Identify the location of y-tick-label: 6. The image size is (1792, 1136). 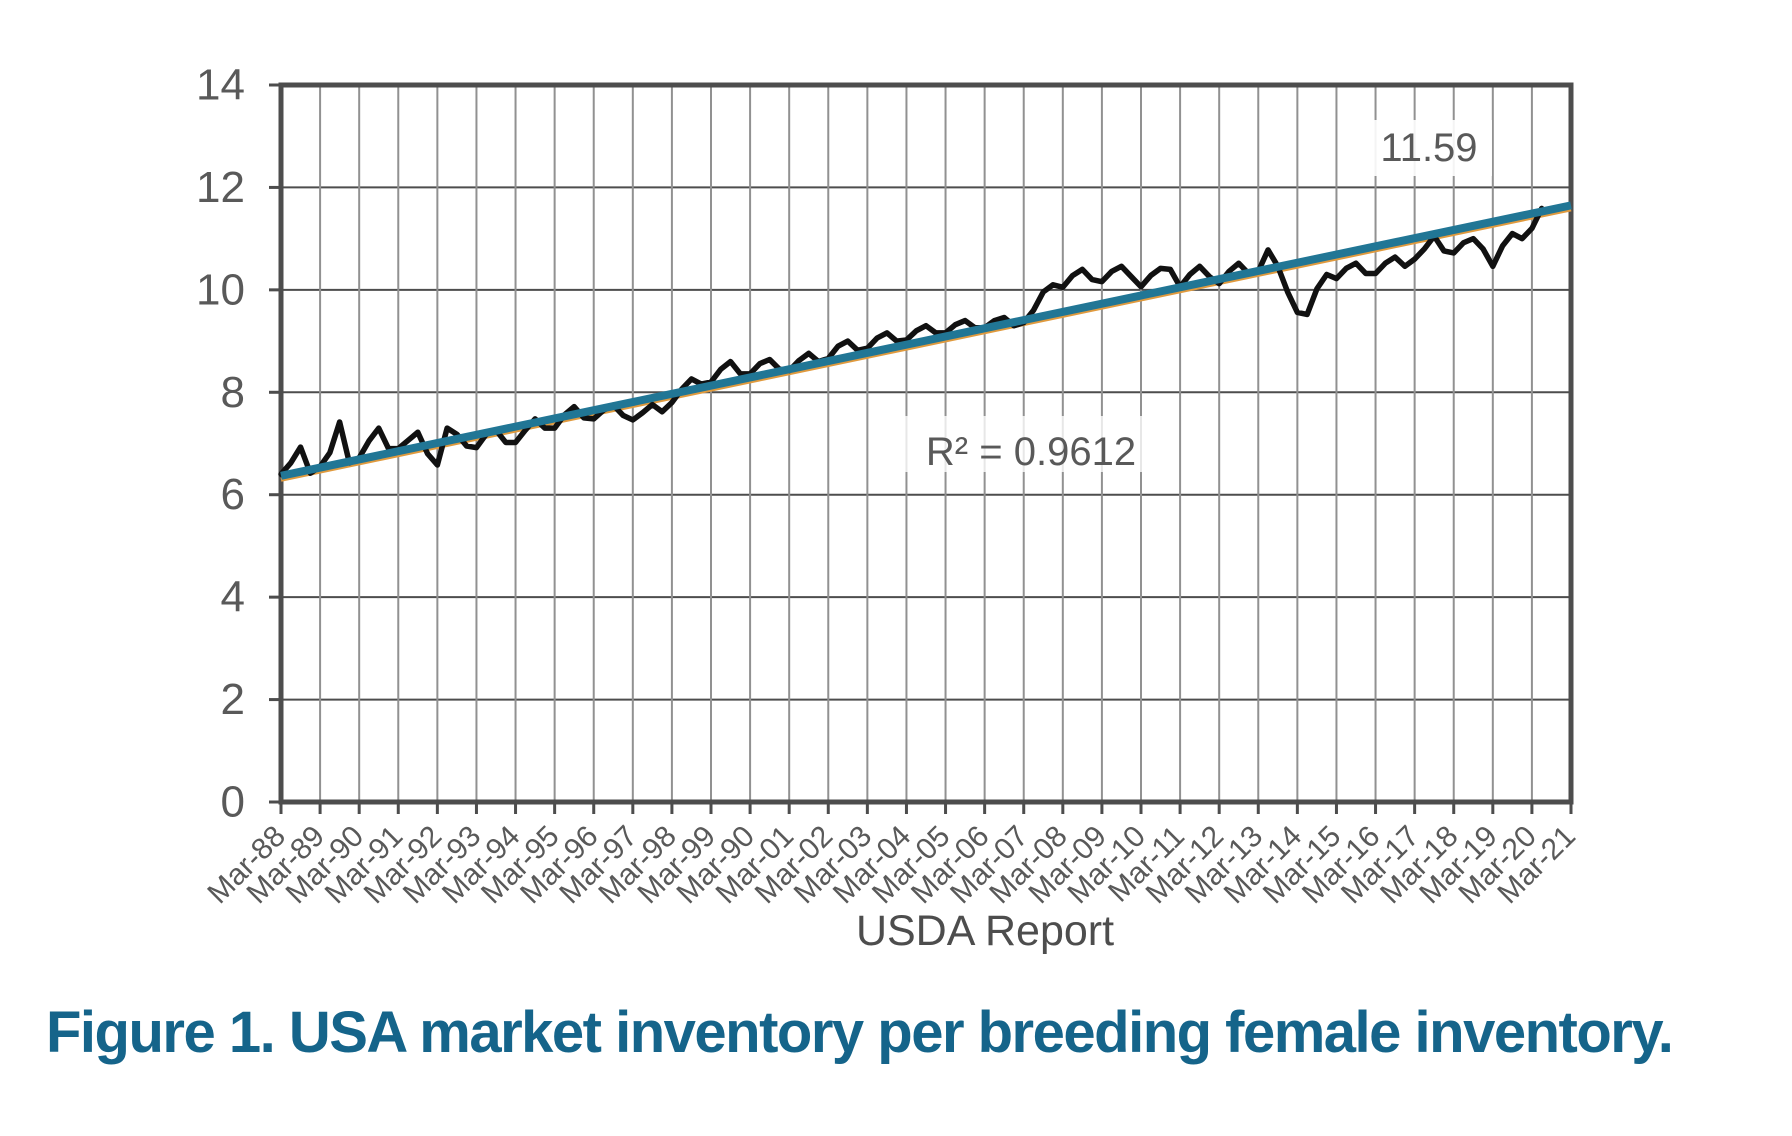
(233, 494).